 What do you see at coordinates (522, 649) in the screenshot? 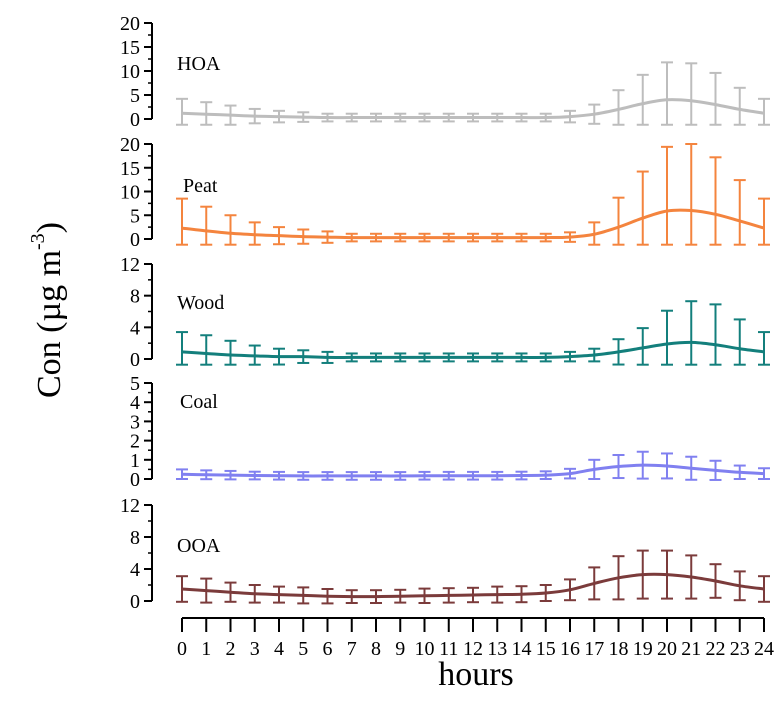
I see `x-tick-label: 14` at bounding box center [522, 649].